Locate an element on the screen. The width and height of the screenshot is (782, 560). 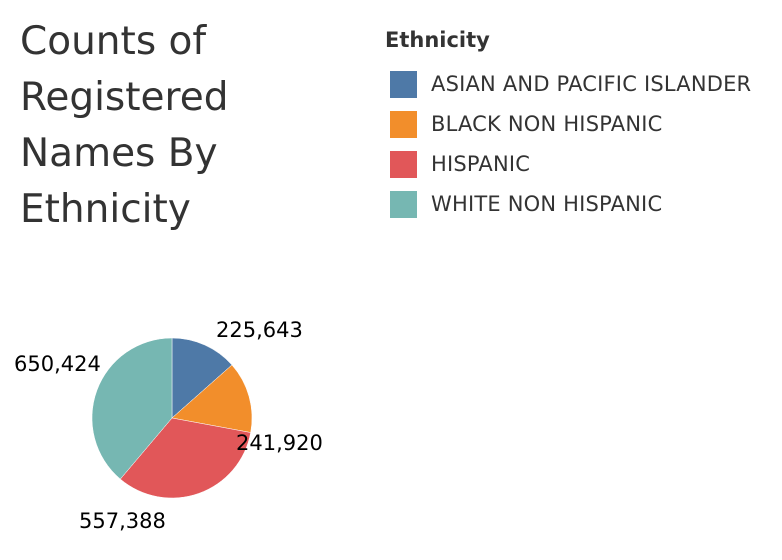
slice-white-non-hispanic is located at coordinates (132, 408).